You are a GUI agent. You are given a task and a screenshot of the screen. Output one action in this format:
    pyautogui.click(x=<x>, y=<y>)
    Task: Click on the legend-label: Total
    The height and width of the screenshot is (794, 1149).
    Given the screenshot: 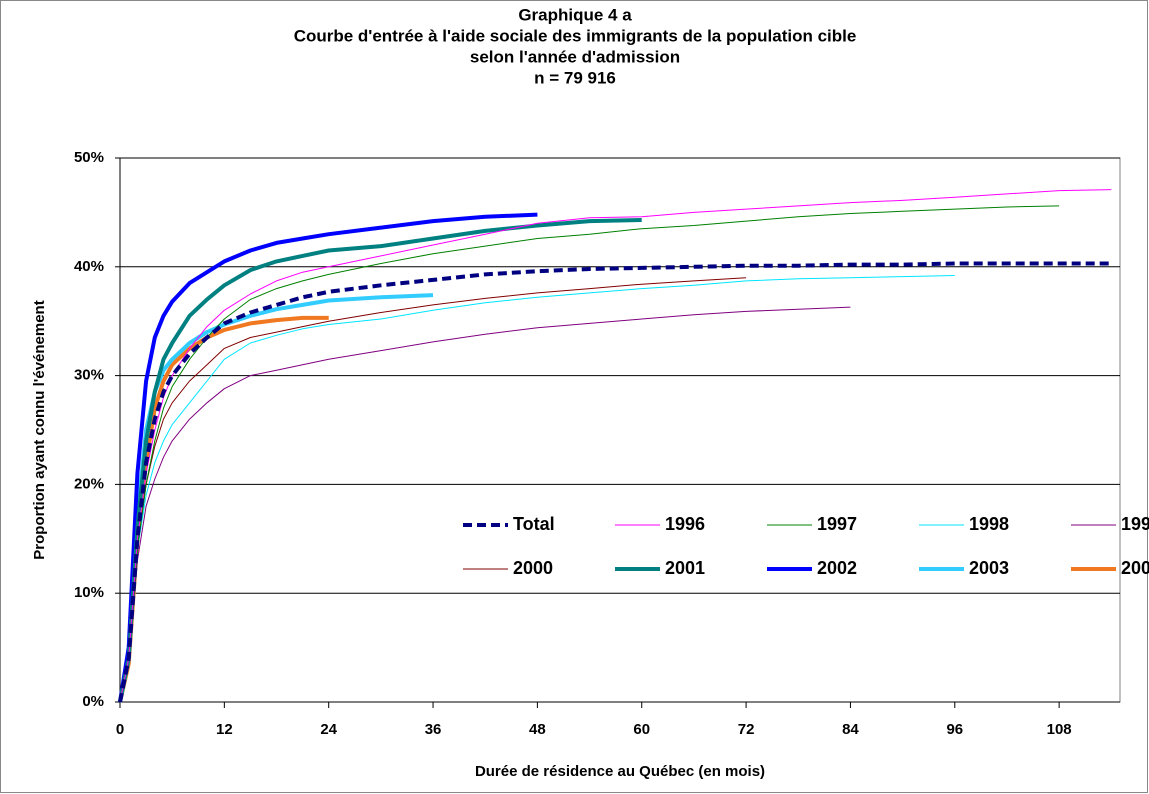 What is the action you would take?
    pyautogui.click(x=534, y=524)
    